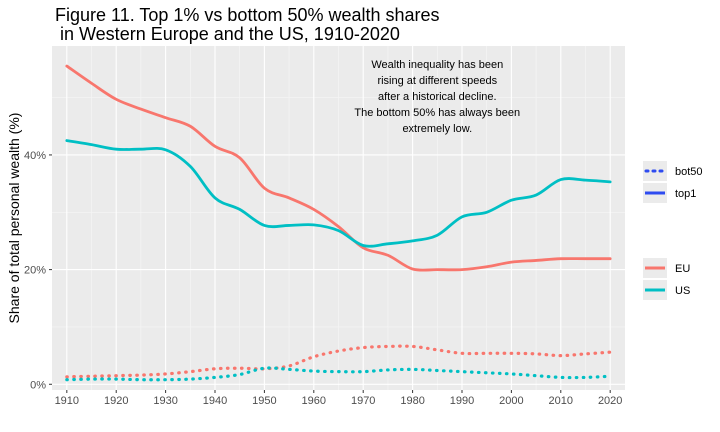 The image size is (720, 432). What do you see at coordinates (338, 374) in the screenshot?
I see `series-us-bot50` at bounding box center [338, 374].